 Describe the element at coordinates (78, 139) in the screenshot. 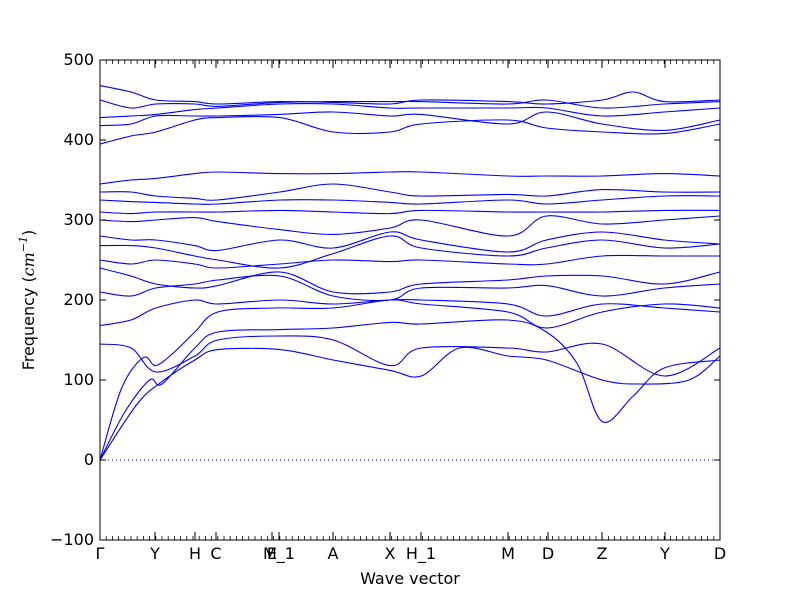

I see `y-tick-label: 400` at that location.